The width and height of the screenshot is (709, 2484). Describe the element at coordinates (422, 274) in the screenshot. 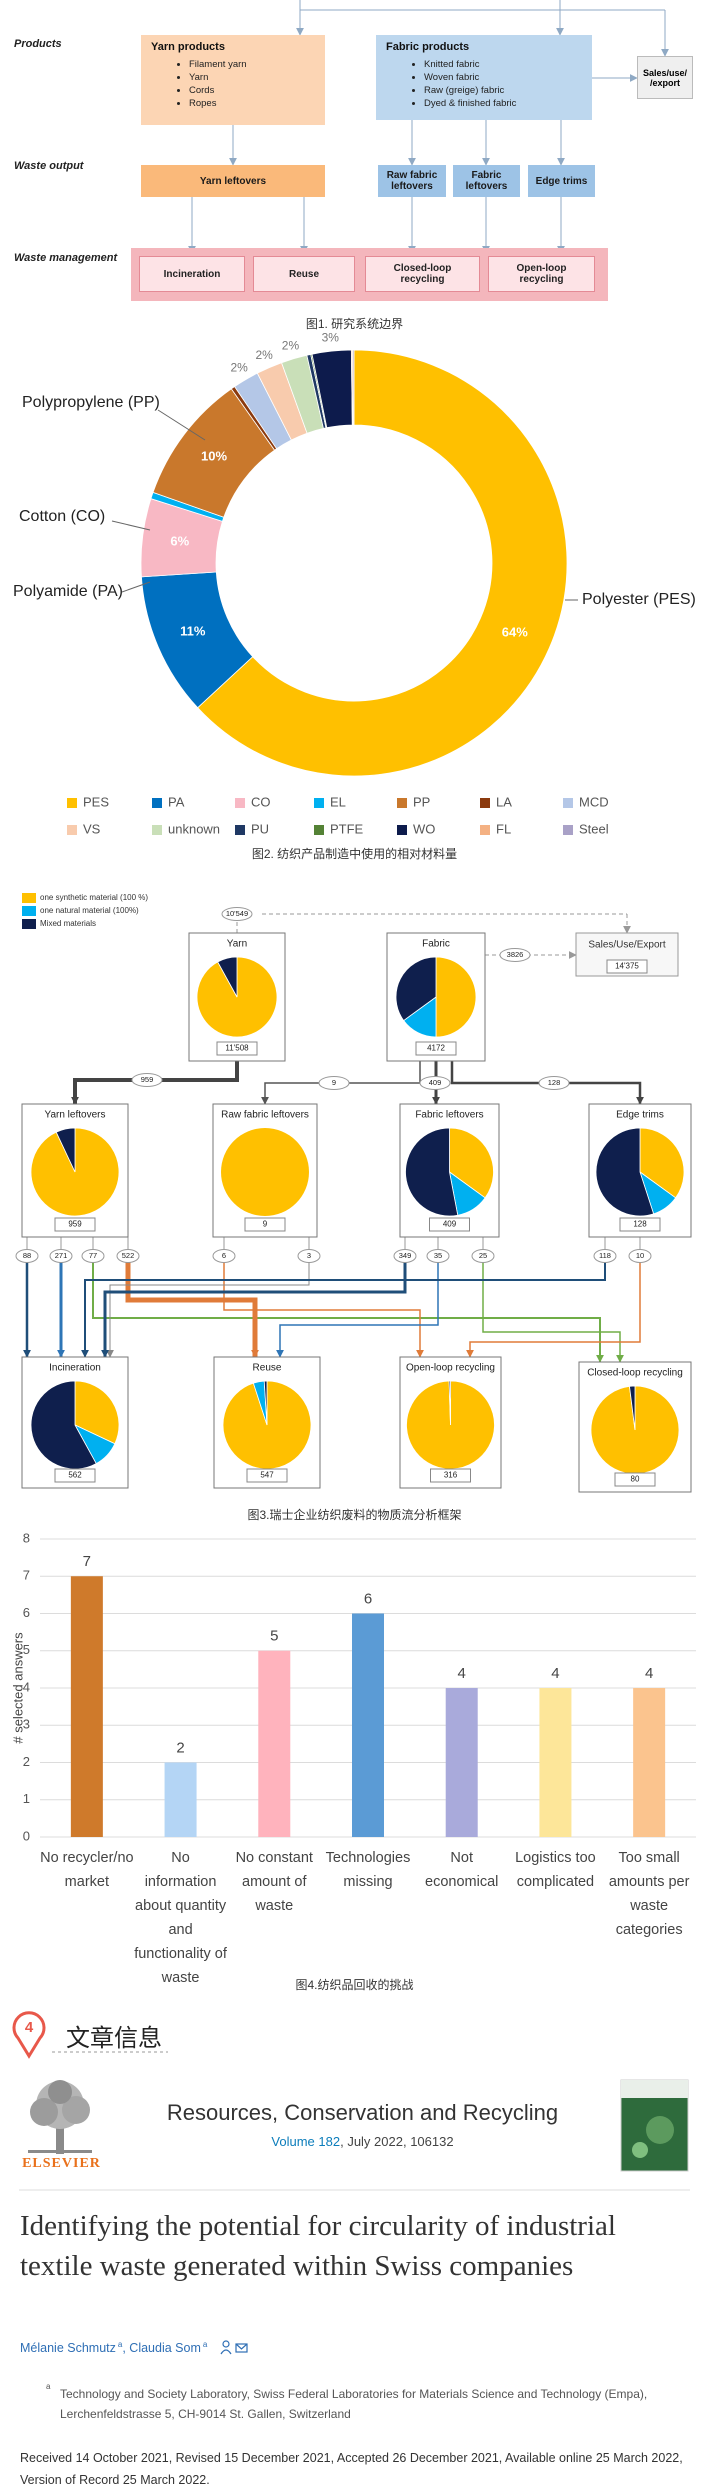

I see `waste-management-box: Closed-loop recycling` at that location.